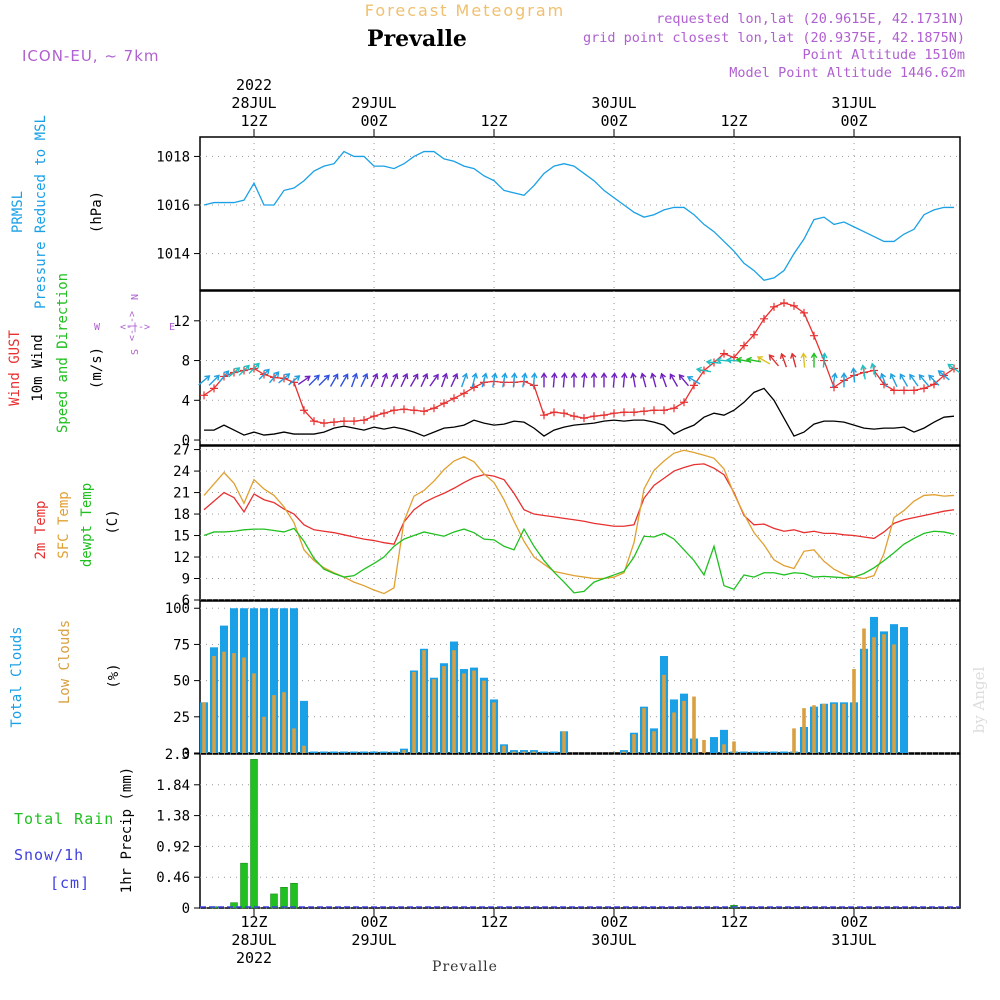  Describe the element at coordinates (173, 157) in the screenshot. I see `y-tick-label: 1018` at that location.